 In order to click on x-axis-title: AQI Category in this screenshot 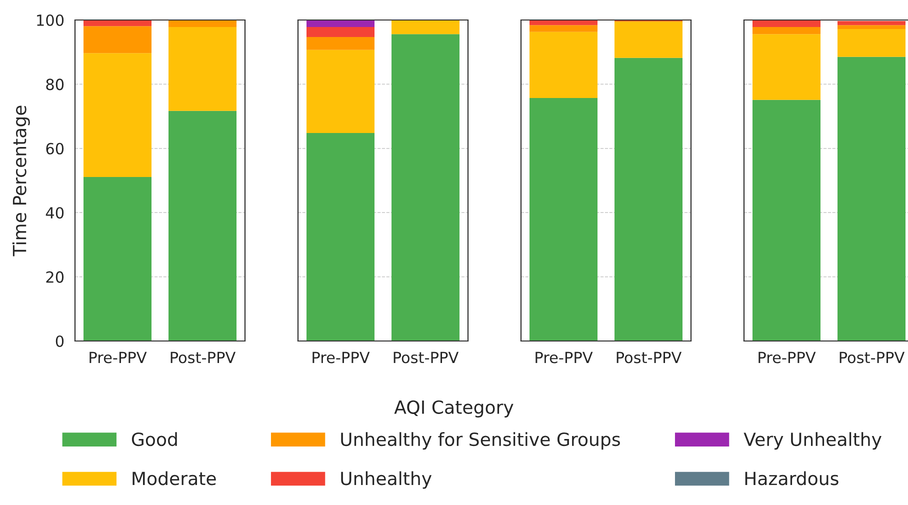, I will do `click(454, 409)`.